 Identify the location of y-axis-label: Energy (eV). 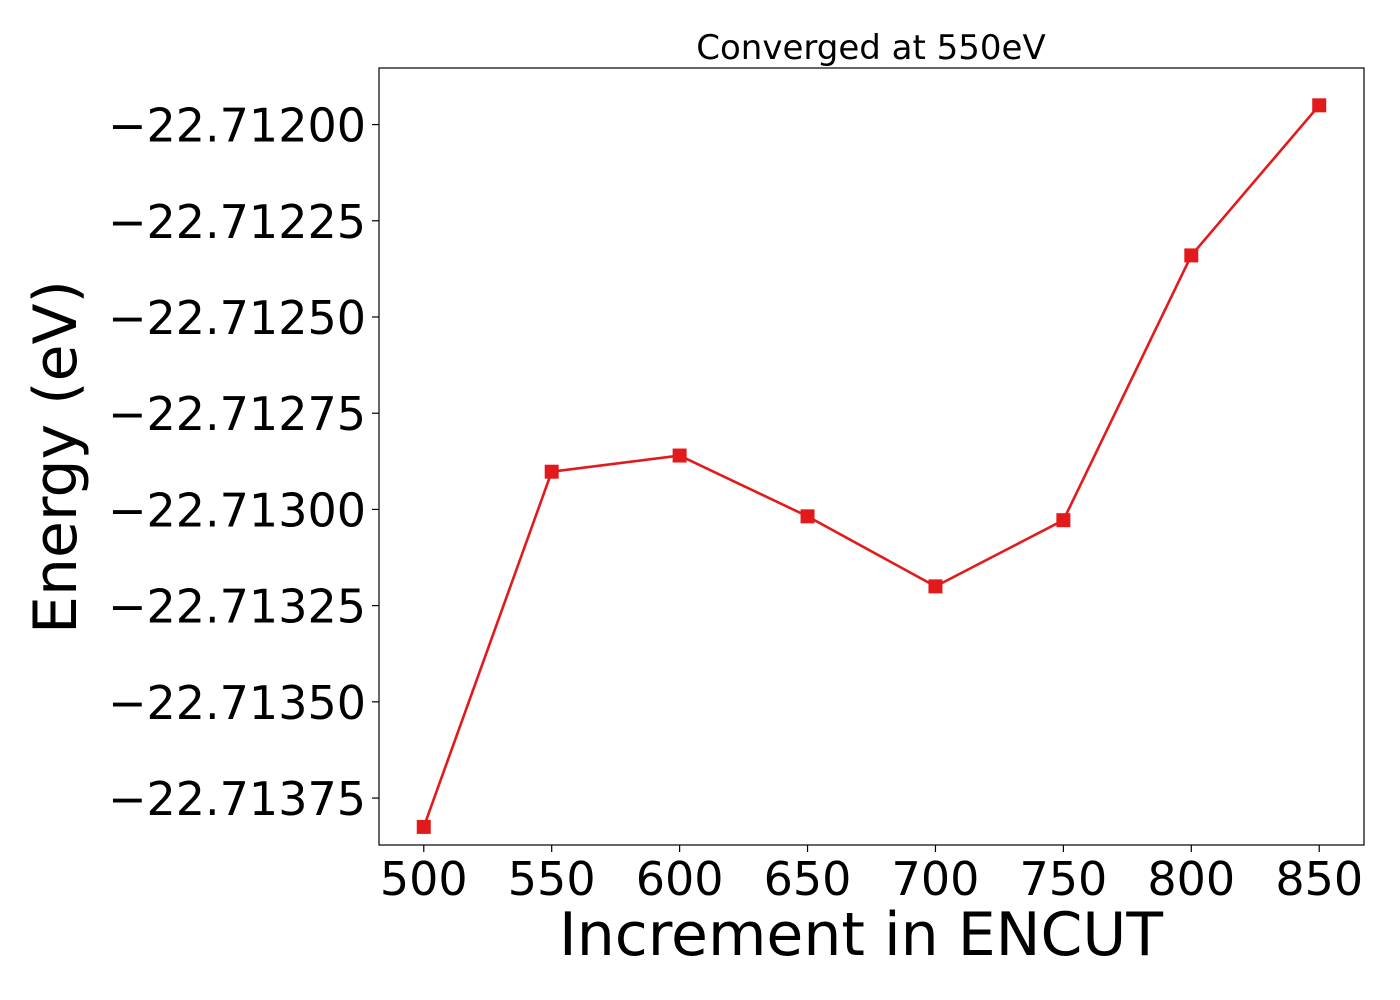
(56, 457).